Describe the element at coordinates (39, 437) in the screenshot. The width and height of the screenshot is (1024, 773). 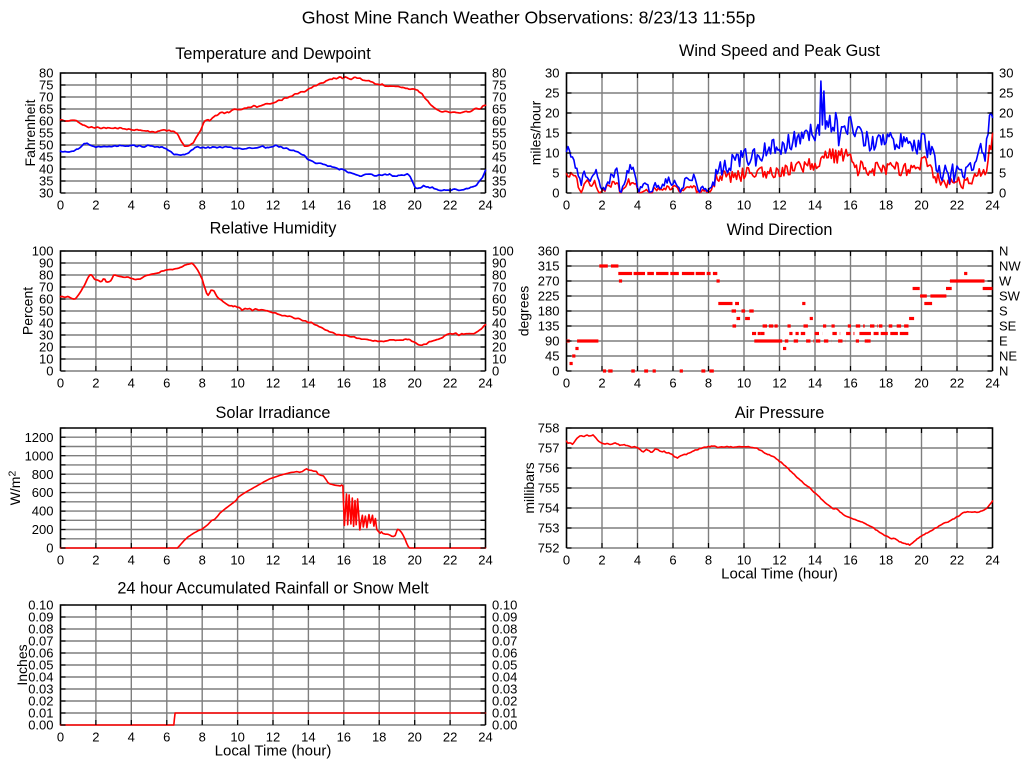
I see `svg-text: 1200` at that location.